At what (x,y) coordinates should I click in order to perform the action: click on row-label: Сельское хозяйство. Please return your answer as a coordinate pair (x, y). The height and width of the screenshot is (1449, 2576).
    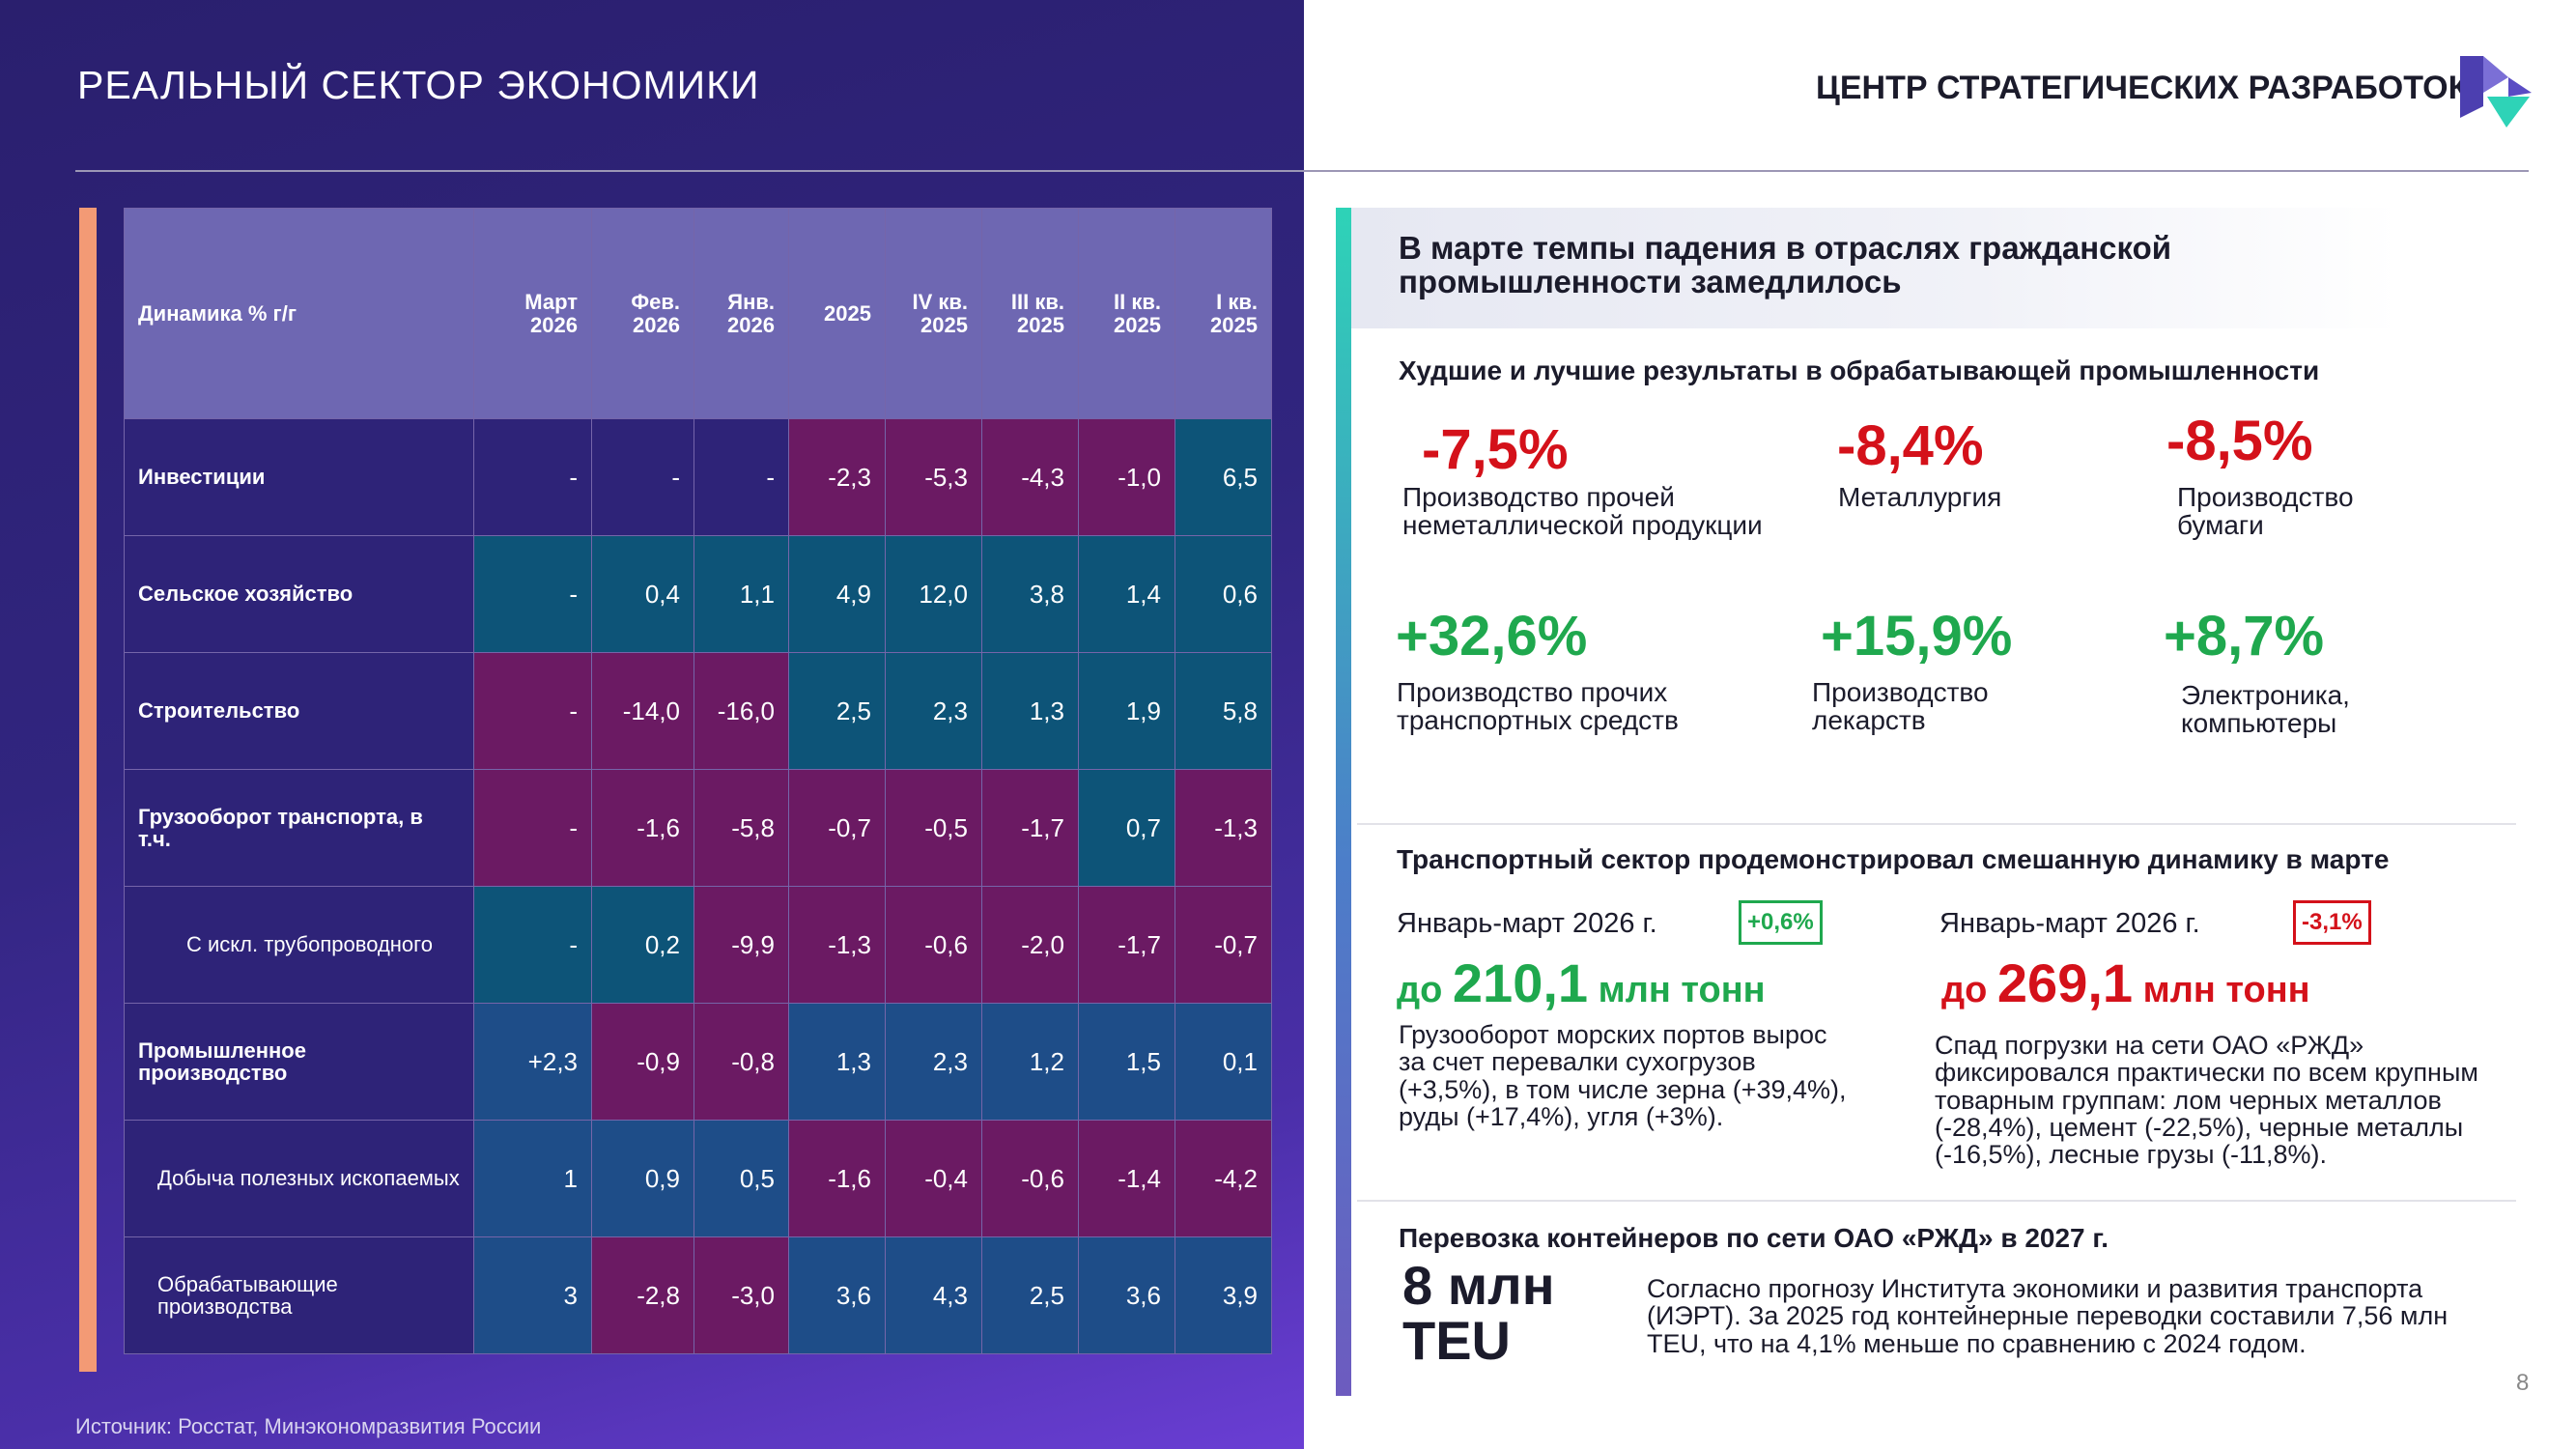
    Looking at the image, I should click on (299, 594).